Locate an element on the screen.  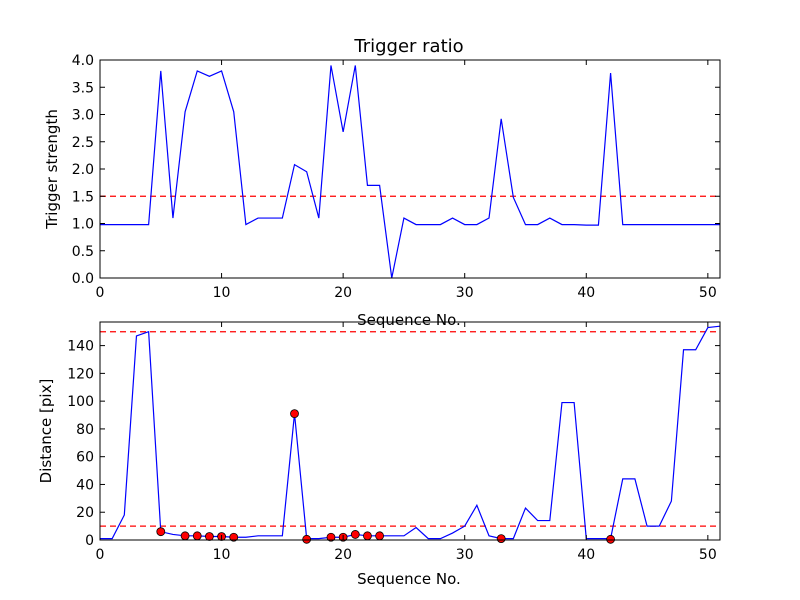
y-tick-label: 100 is located at coordinates (80, 402).